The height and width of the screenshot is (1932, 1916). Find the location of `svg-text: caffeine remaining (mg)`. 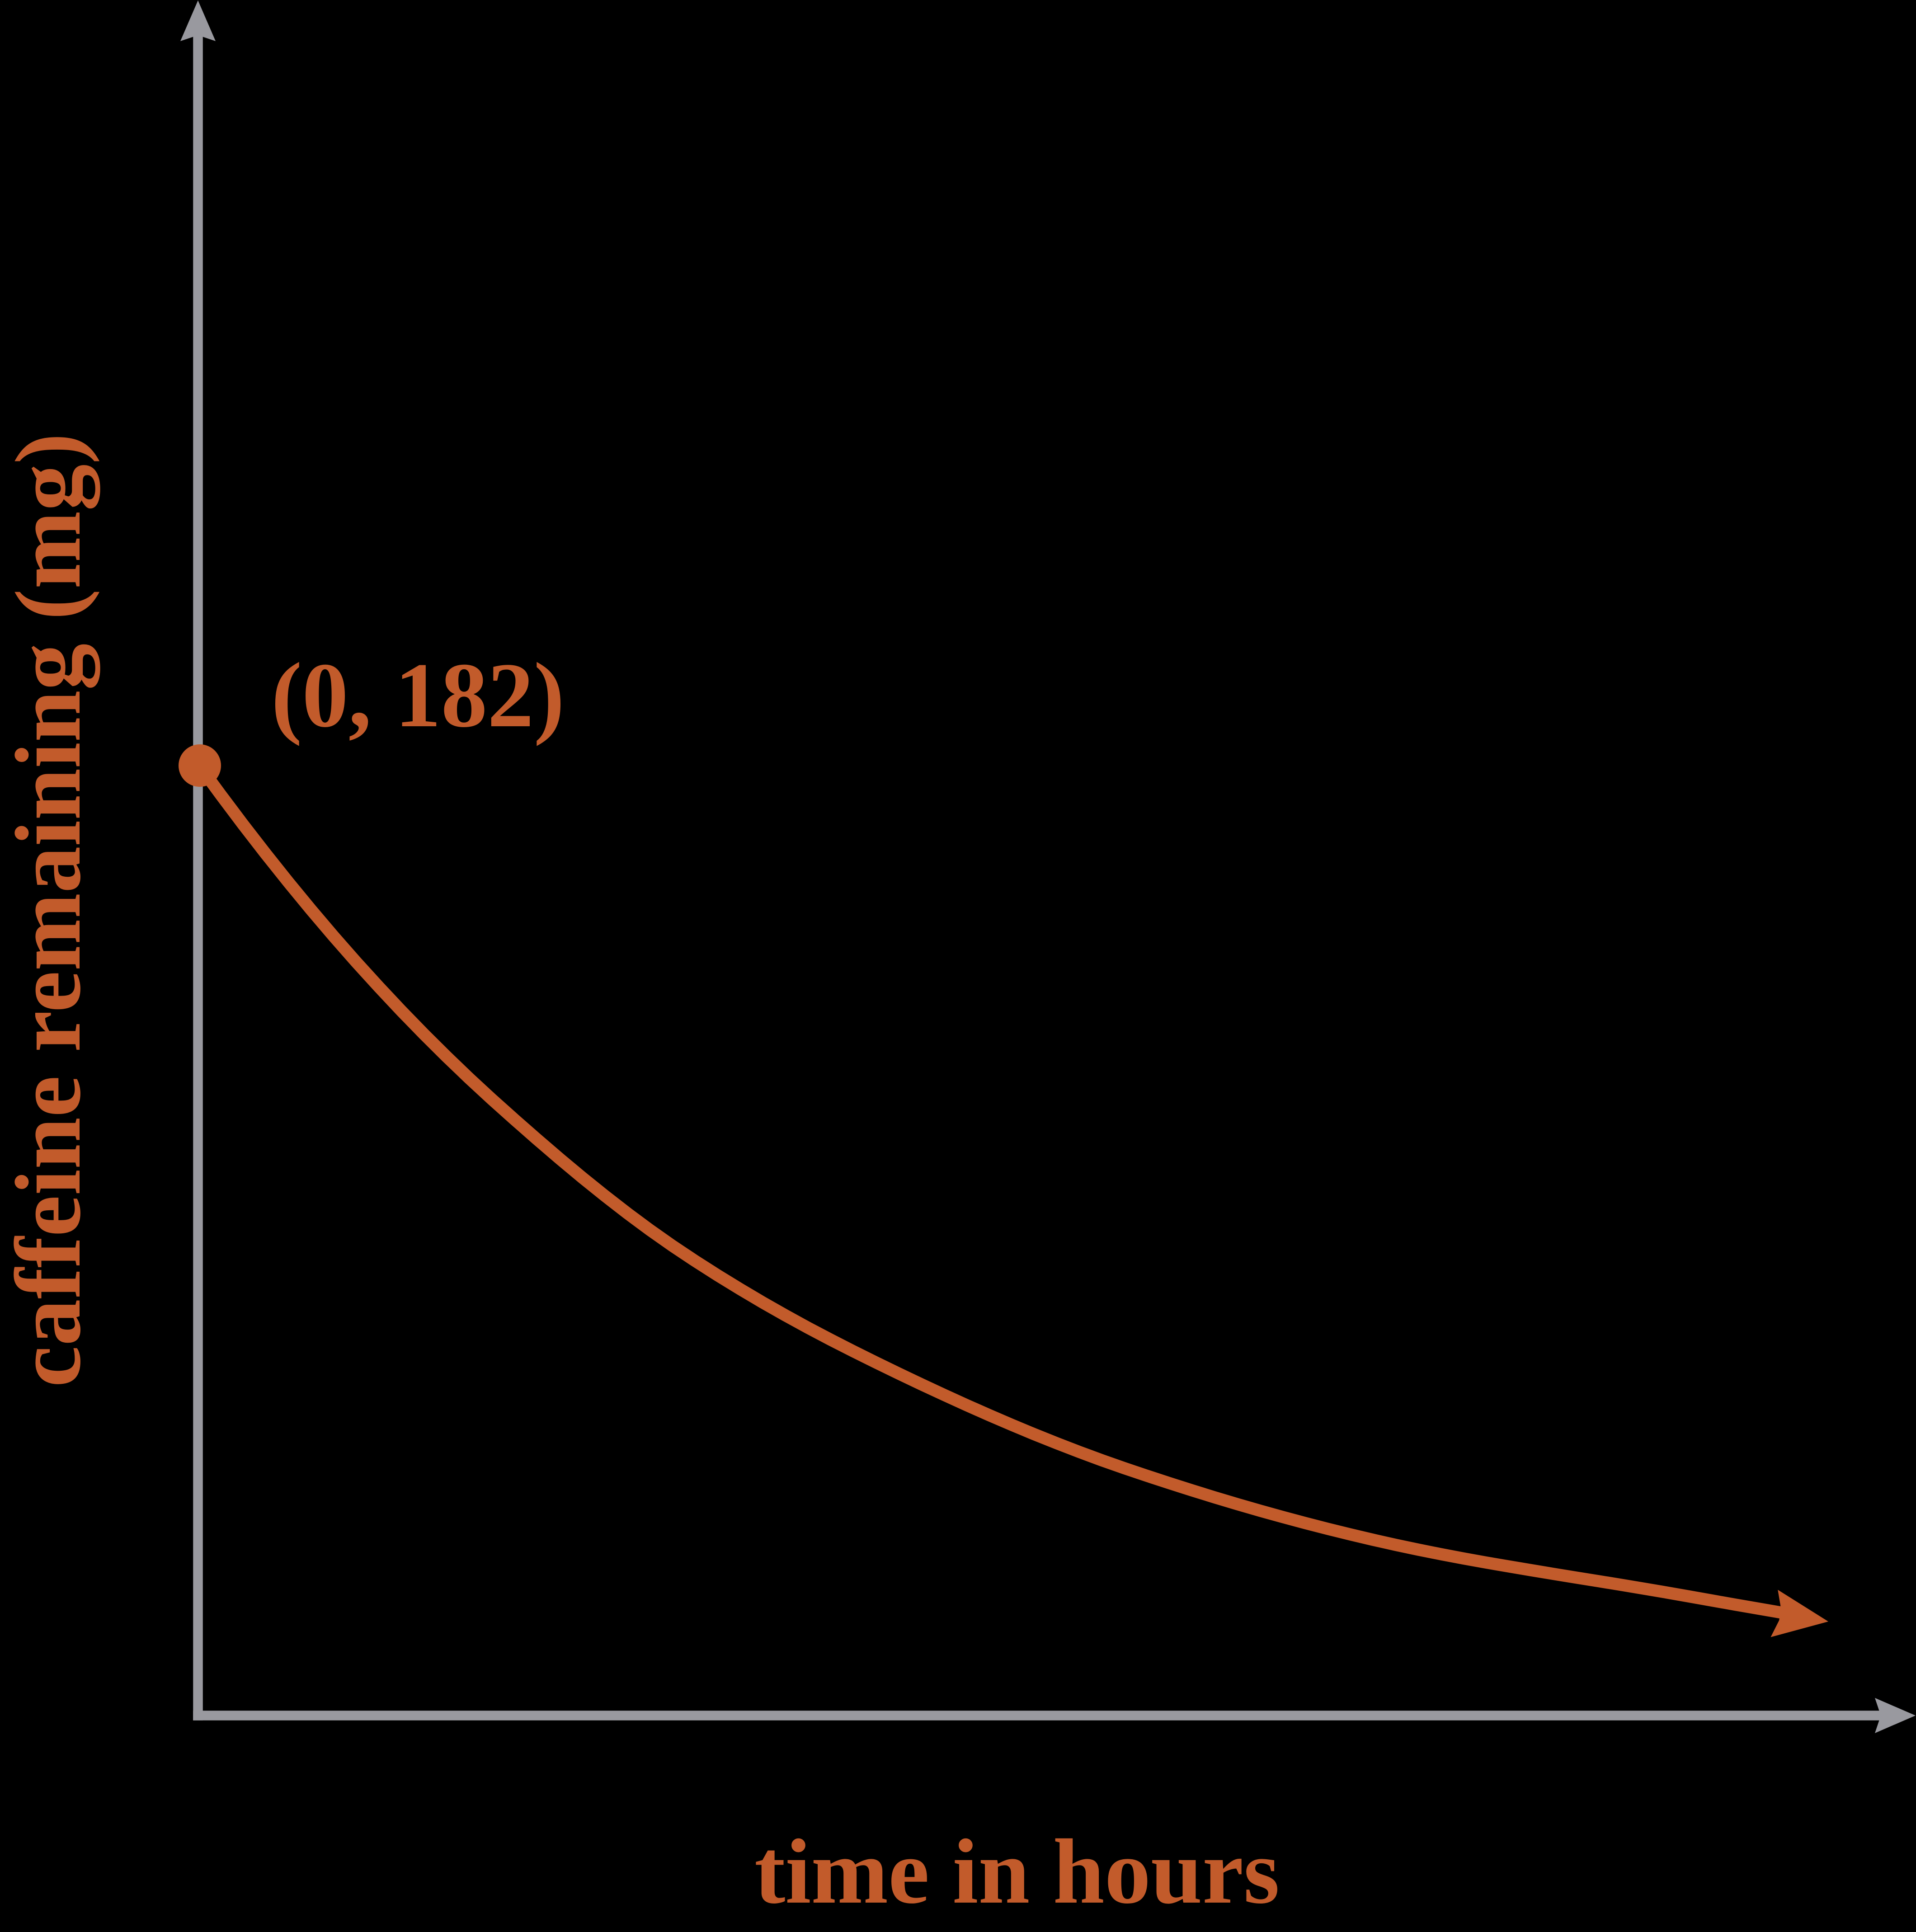

svg-text: caffeine remaining (mg) is located at coordinates (50, 910).